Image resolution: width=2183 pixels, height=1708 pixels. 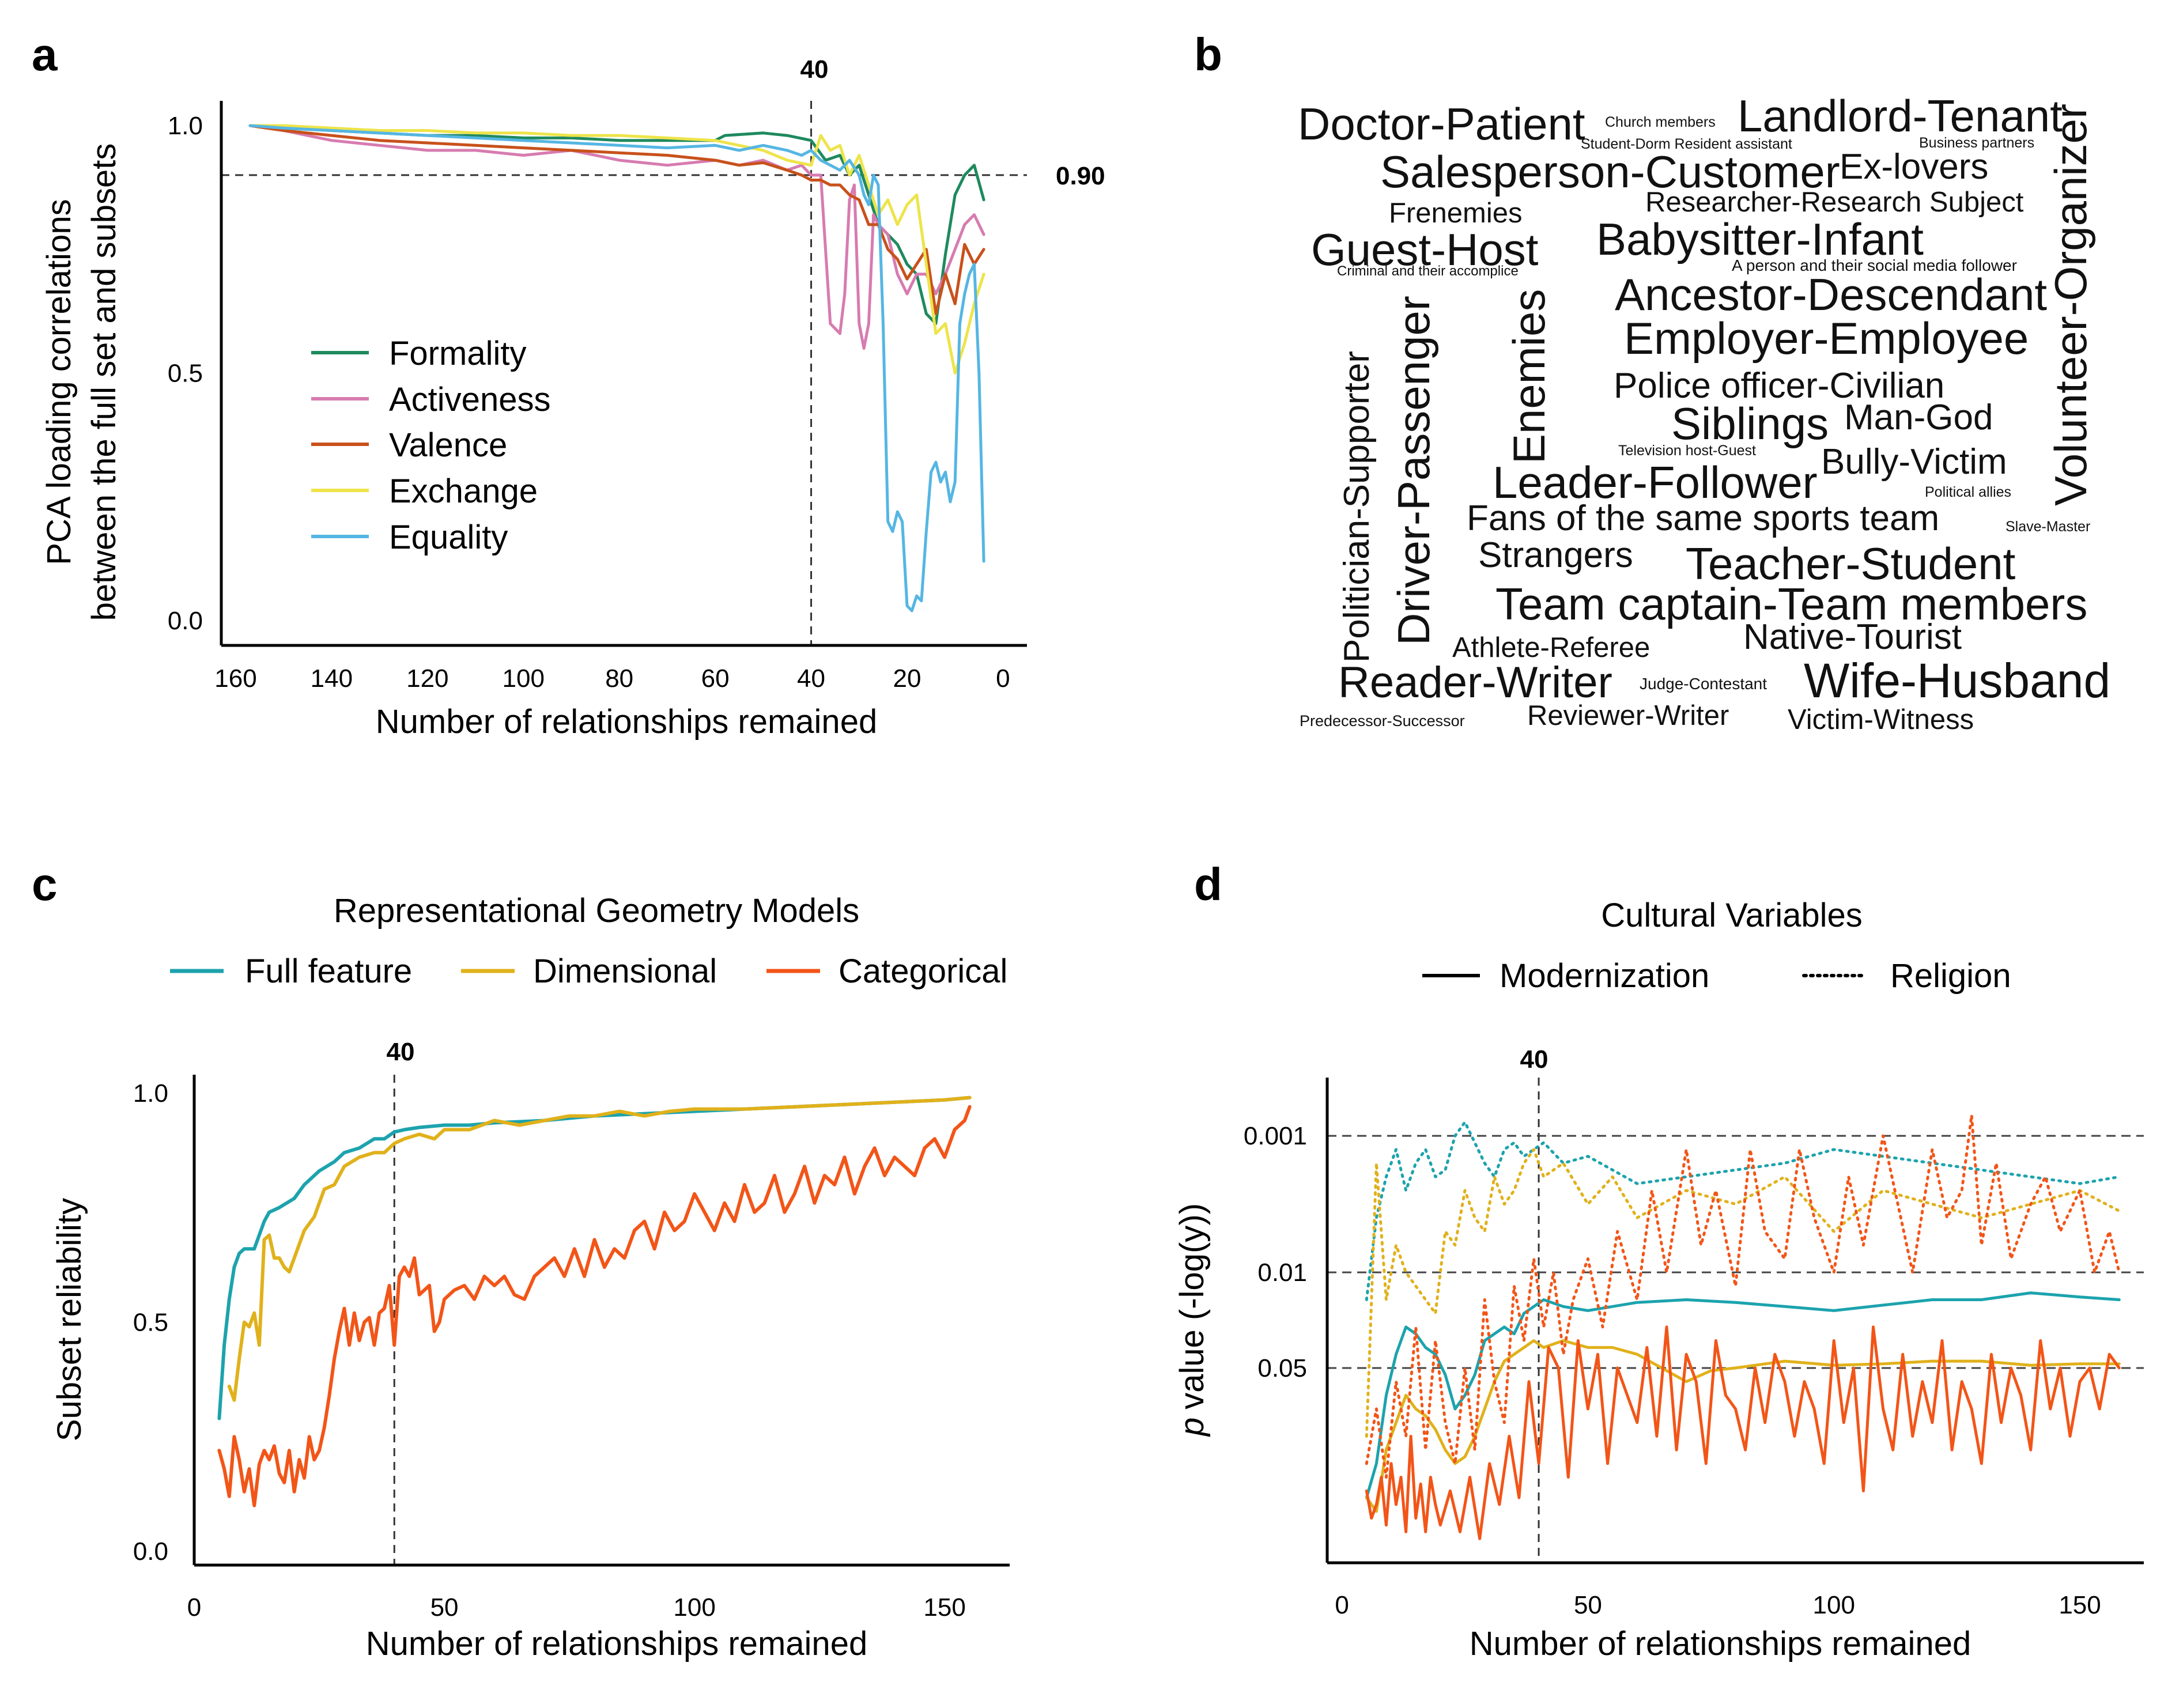 I want to click on panel-c-title: Representational Geometry Models, so click(x=596, y=910).